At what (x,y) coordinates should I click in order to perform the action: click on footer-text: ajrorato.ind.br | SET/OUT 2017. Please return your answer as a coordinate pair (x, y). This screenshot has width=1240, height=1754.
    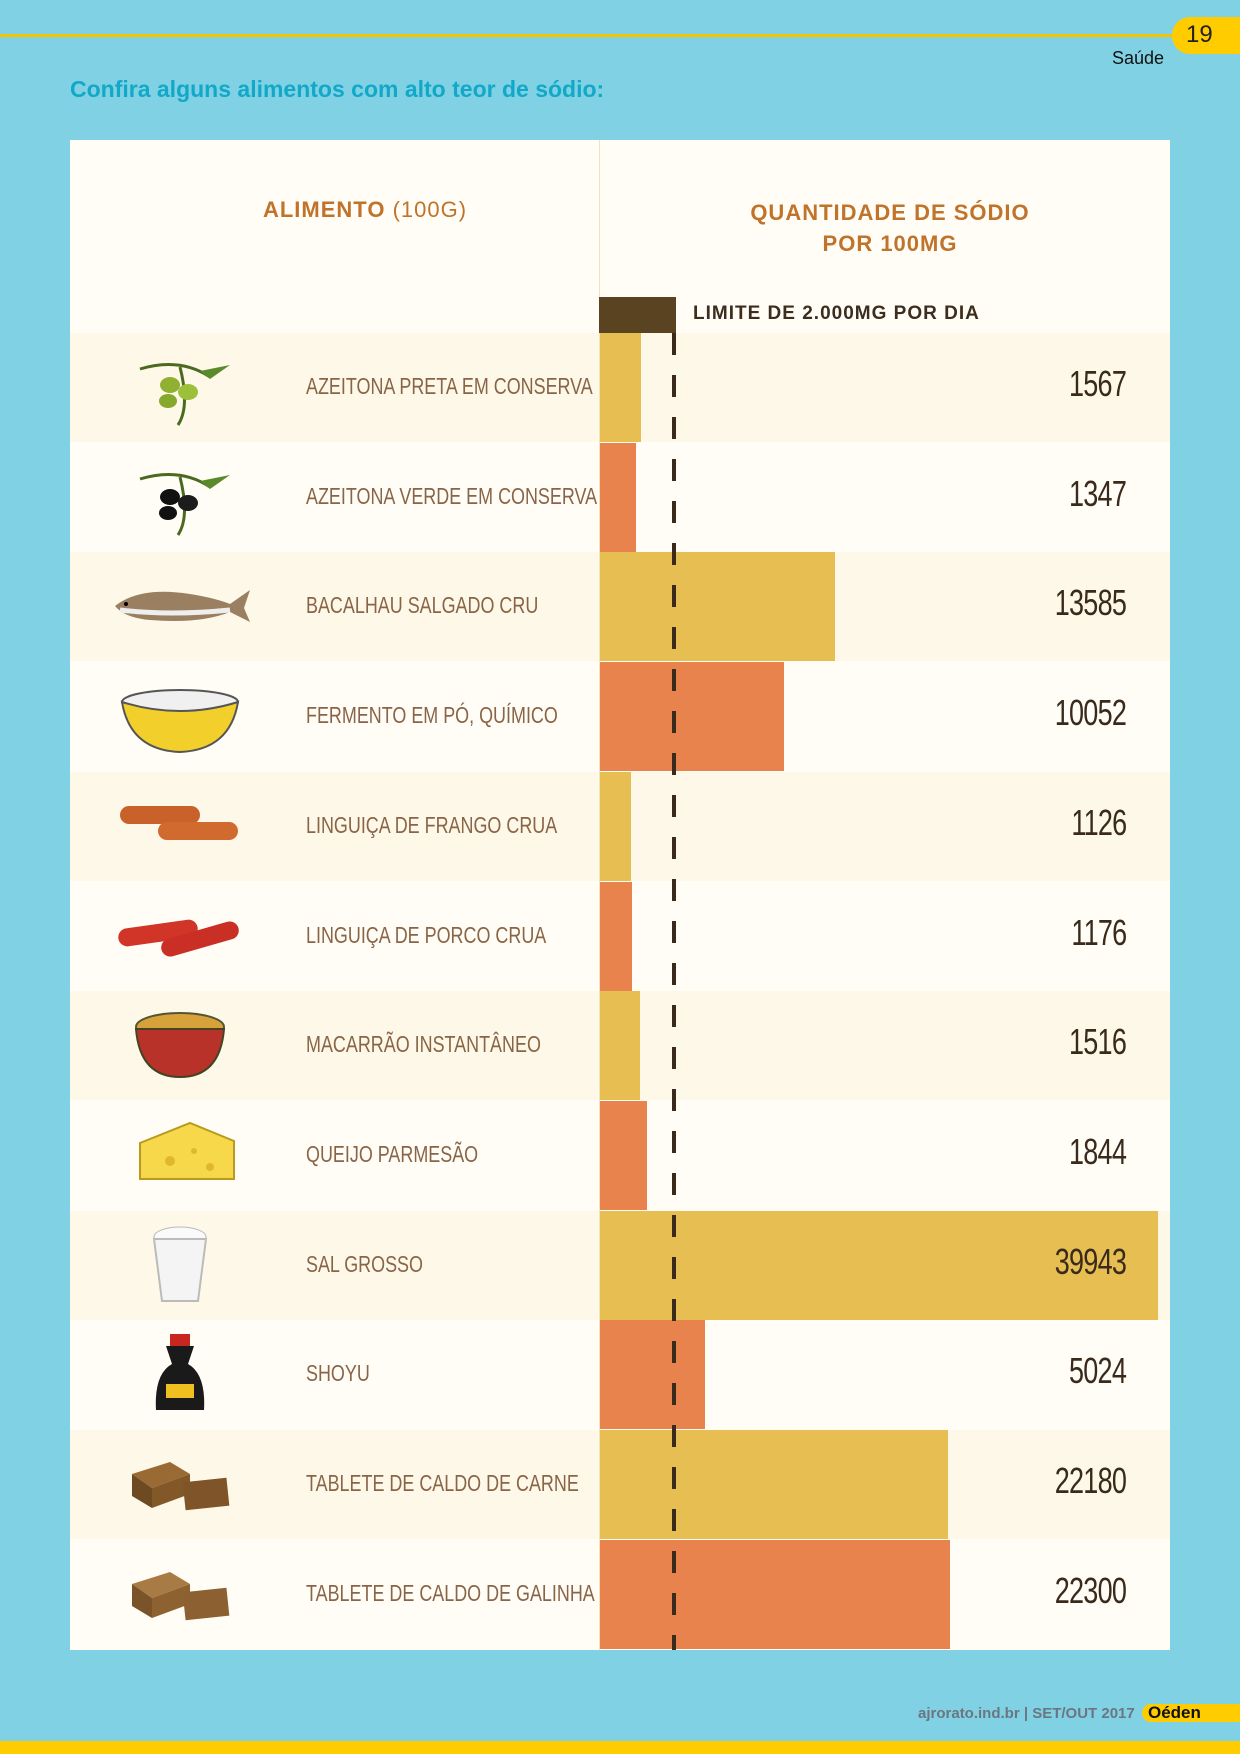
    Looking at the image, I should click on (1026, 1713).